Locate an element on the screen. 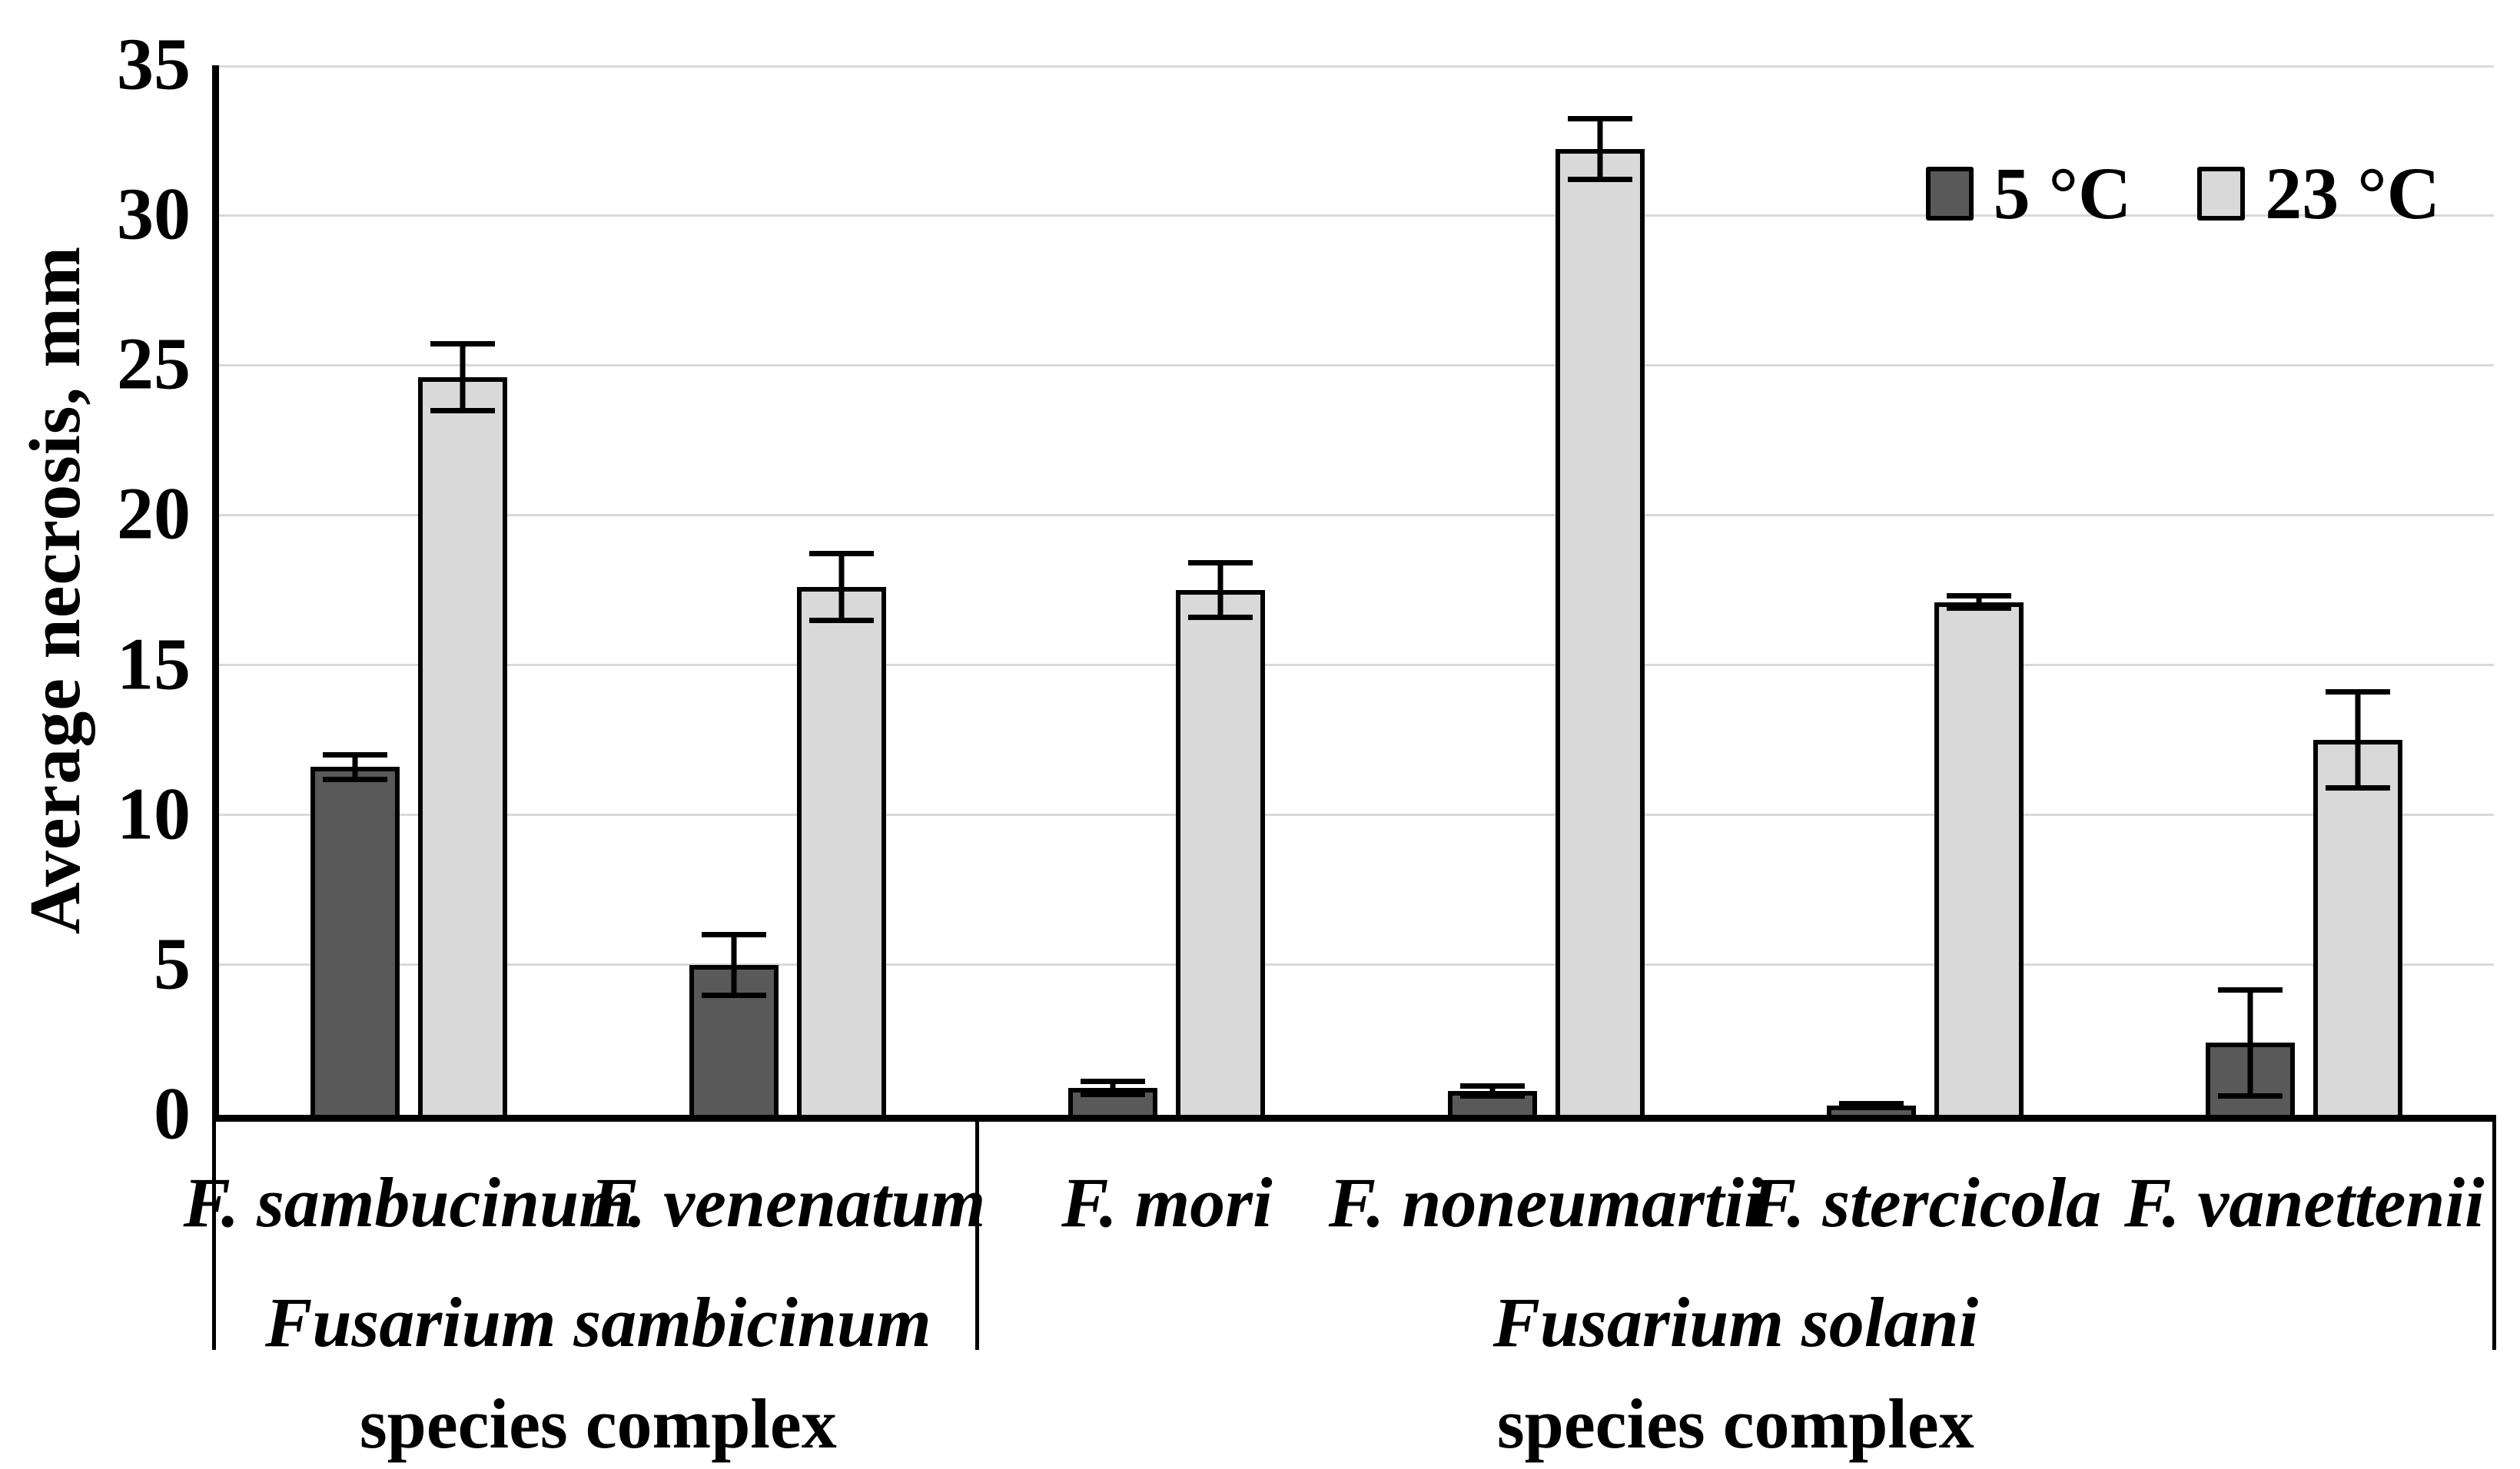 Image resolution: width=2520 pixels, height=1469 pixels. error-bar-5-c-f-mori is located at coordinates (1113, 1088).